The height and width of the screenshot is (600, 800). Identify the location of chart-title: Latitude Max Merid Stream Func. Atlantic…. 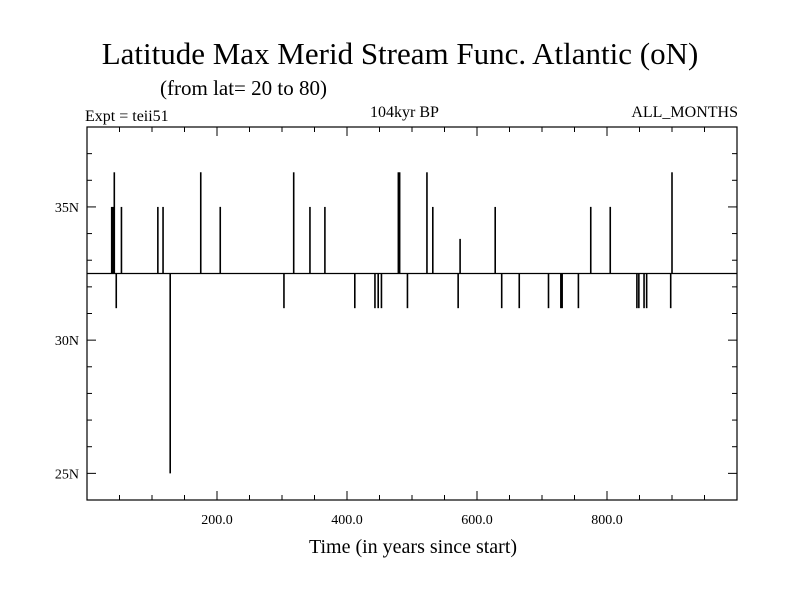
(400, 53).